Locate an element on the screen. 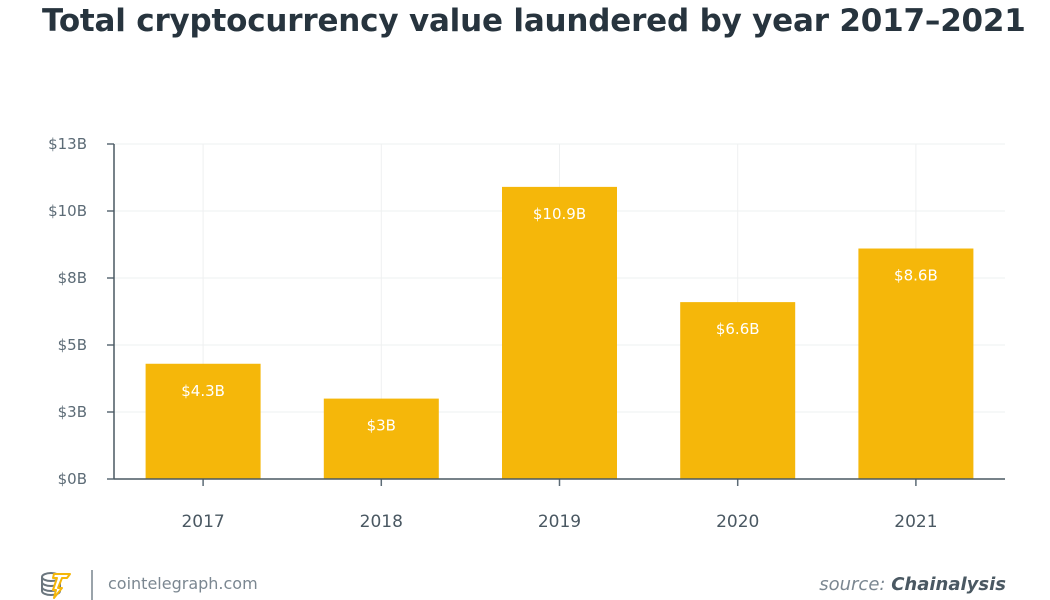 The image size is (1050, 600). footer-divider is located at coordinates (92, 585).